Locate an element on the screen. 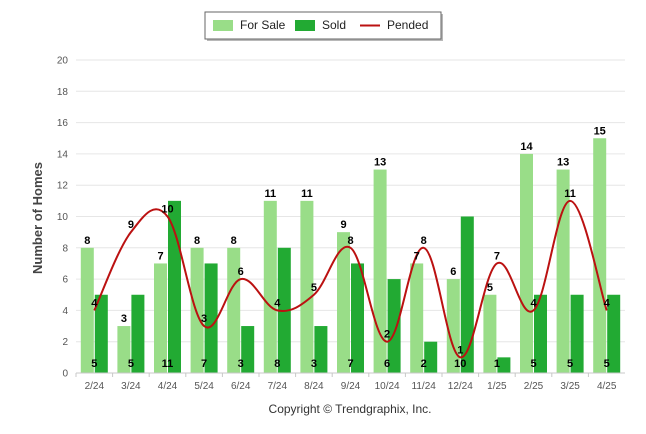 This screenshot has width=646, height=434. y-tick-label: 4 is located at coordinates (65, 311).